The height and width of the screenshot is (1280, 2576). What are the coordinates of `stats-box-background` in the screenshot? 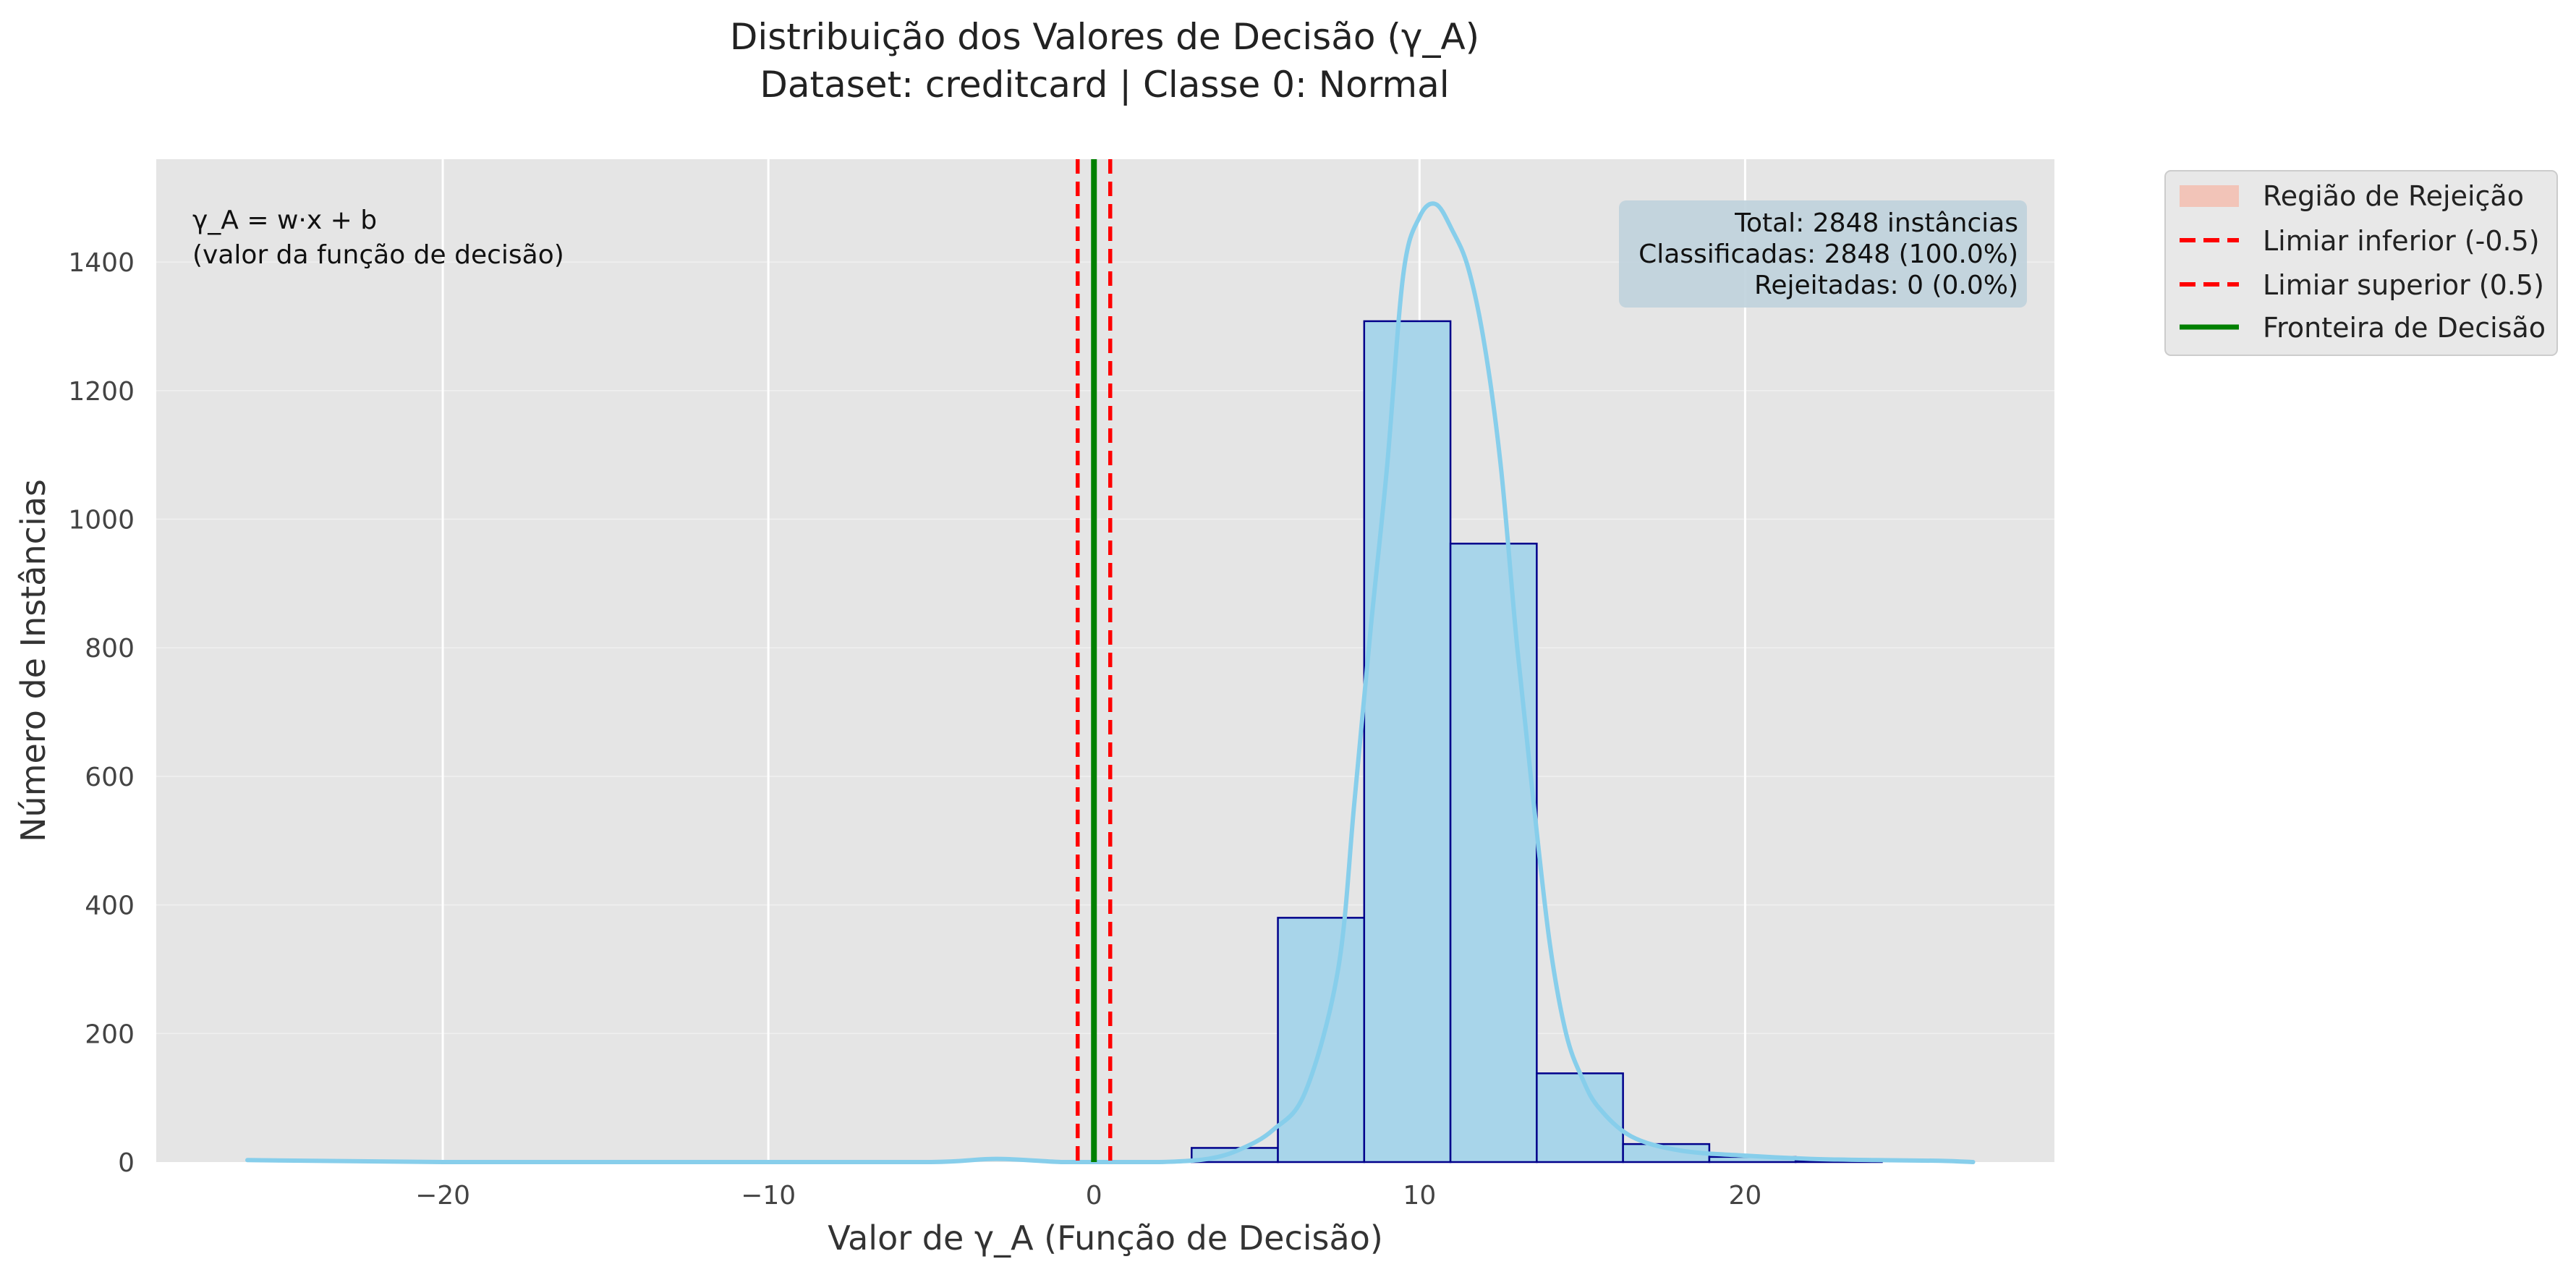 It's located at (1823, 254).